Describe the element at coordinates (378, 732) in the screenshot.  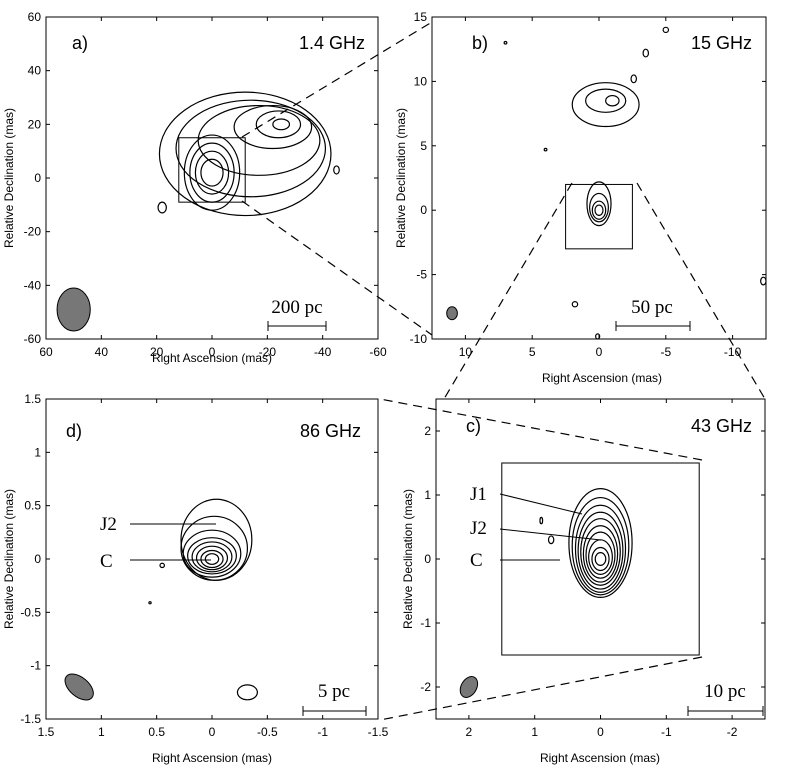
I see `x-tick-label: -1.5` at that location.